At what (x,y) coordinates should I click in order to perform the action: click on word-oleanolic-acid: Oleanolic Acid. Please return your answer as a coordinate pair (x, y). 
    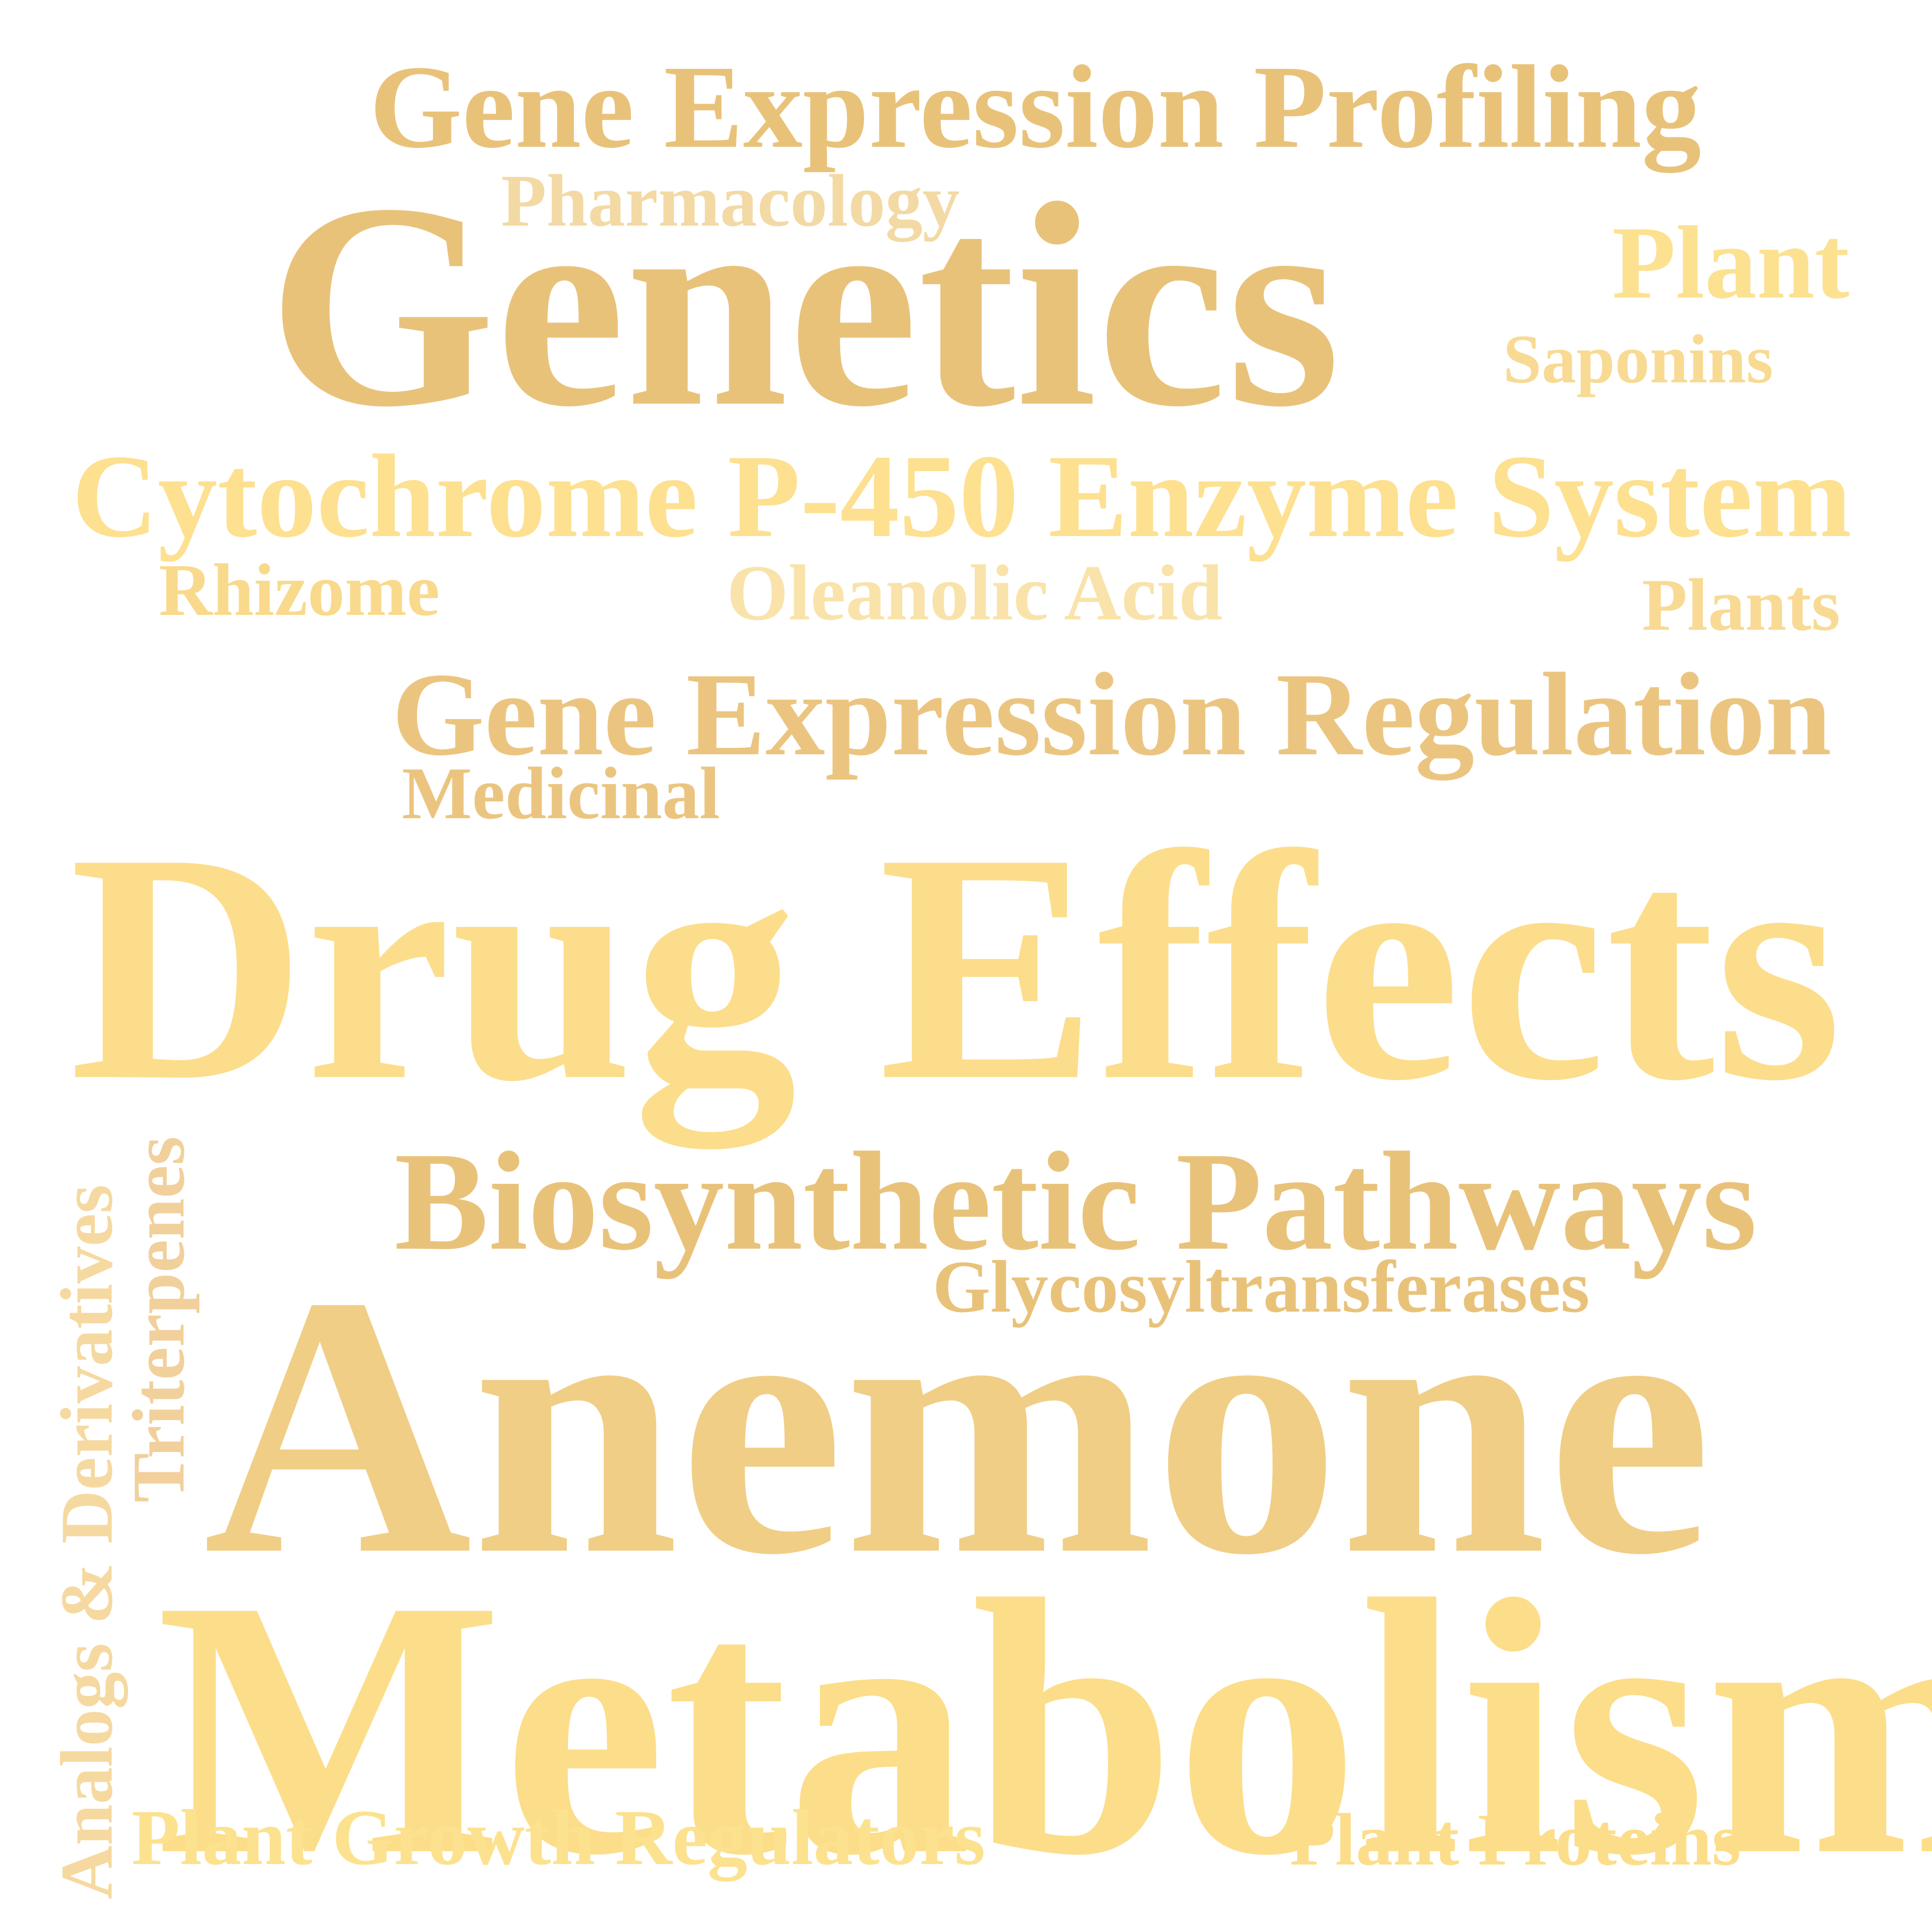
    Looking at the image, I should click on (975, 592).